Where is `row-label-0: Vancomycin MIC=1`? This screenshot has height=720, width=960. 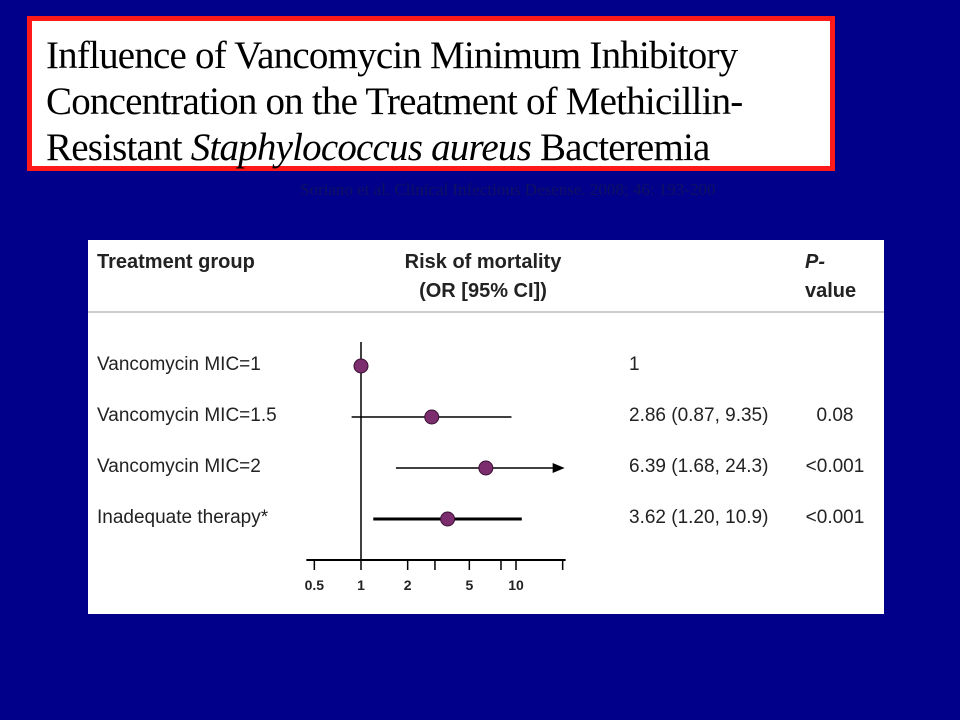 row-label-0: Vancomycin MIC=1 is located at coordinates (179, 364).